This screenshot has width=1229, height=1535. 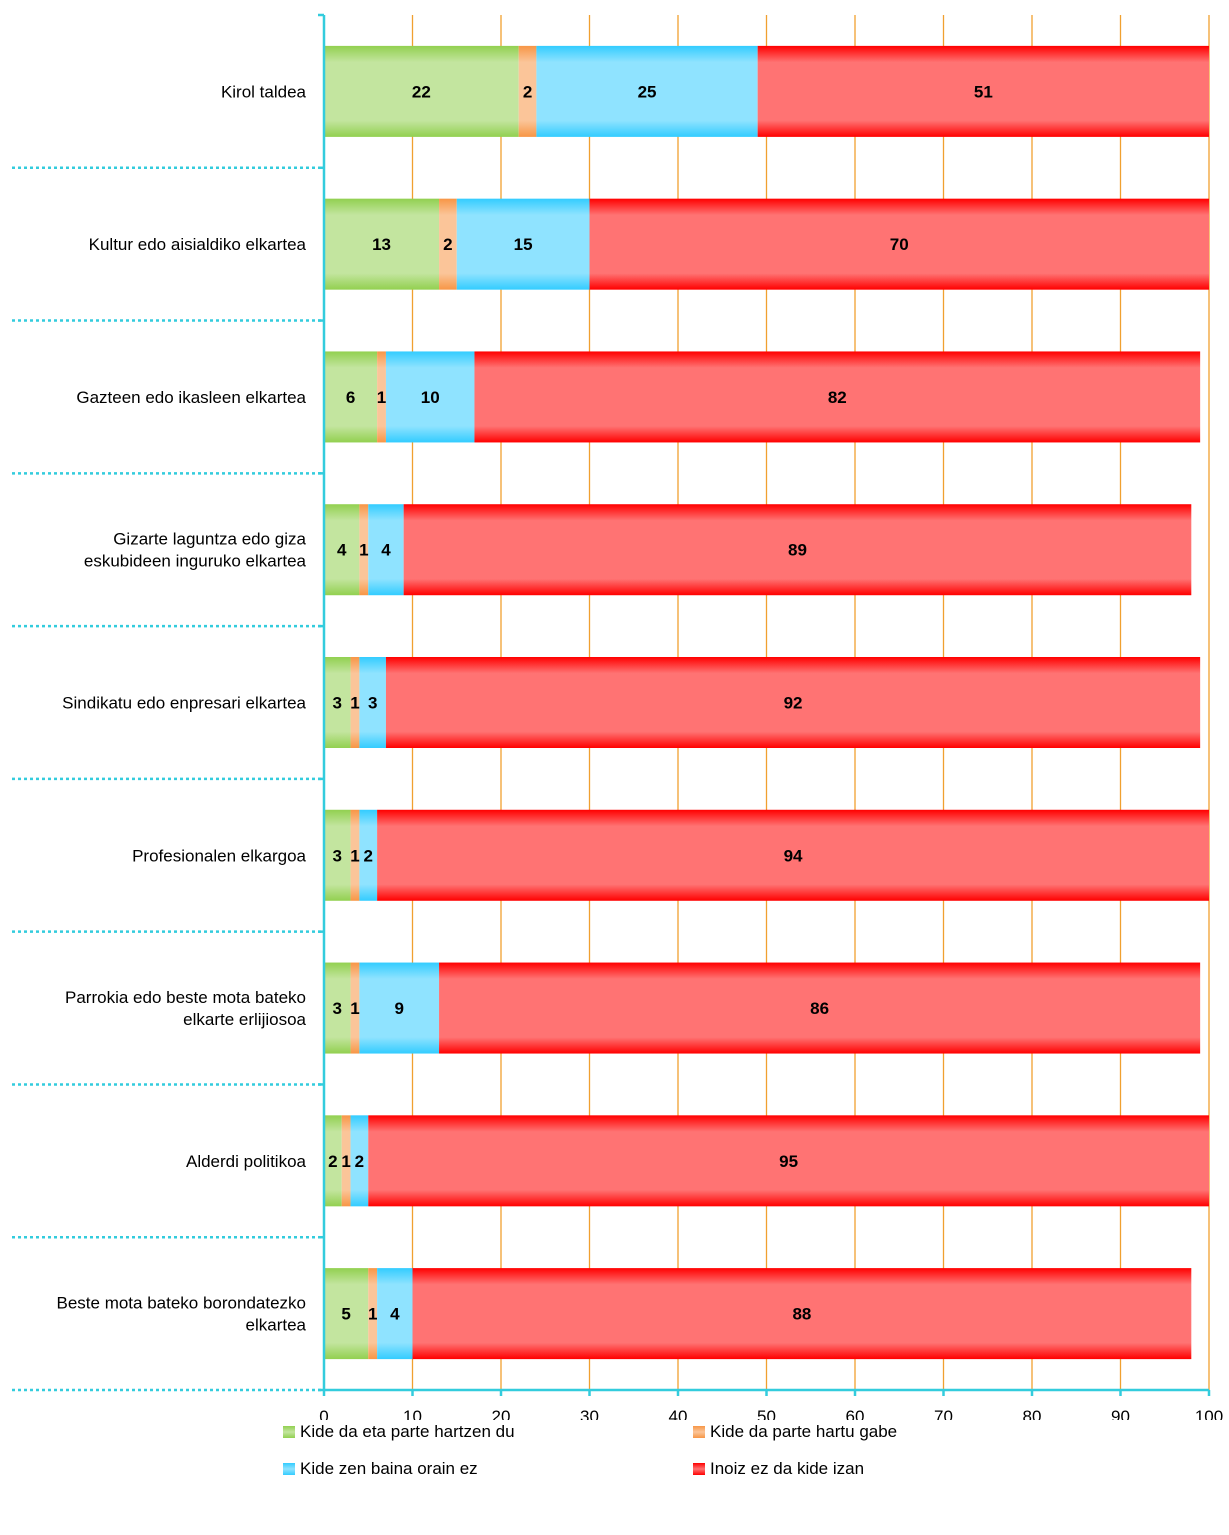 I want to click on legend-item: Kide da parte hartu gabe, so click(x=795, y=1432).